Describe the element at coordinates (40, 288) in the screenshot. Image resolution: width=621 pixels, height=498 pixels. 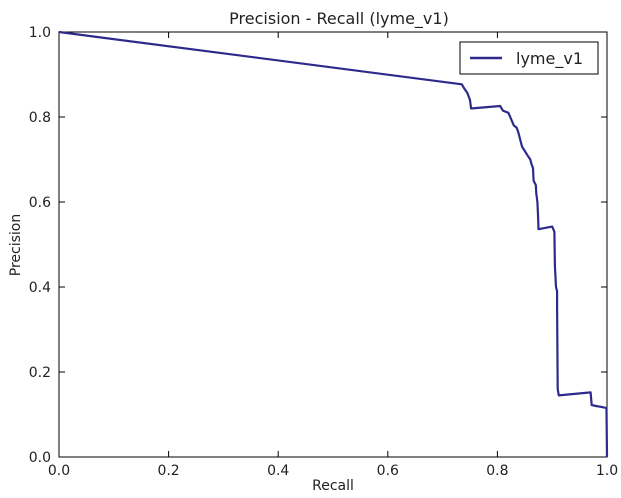
I see `y-tick-label: 0.4` at that location.